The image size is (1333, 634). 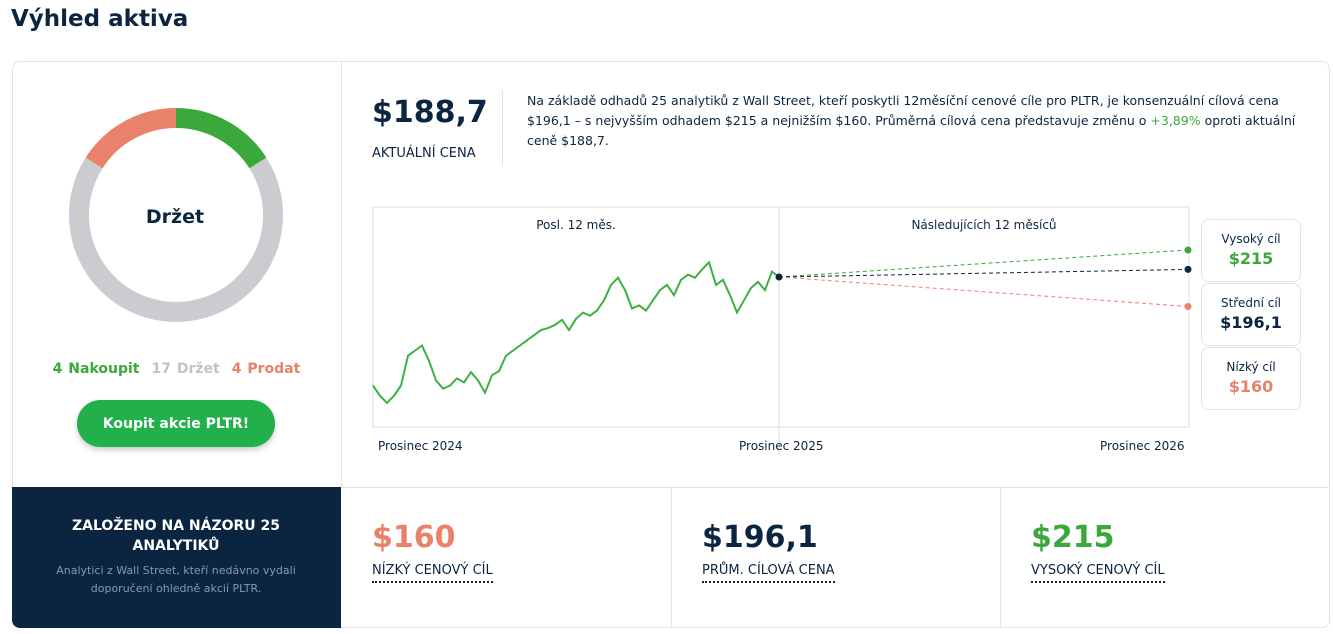 What do you see at coordinates (432, 573) in the screenshot?
I see `low-label: NÍZKÝ CENOVÝ CÍL` at bounding box center [432, 573].